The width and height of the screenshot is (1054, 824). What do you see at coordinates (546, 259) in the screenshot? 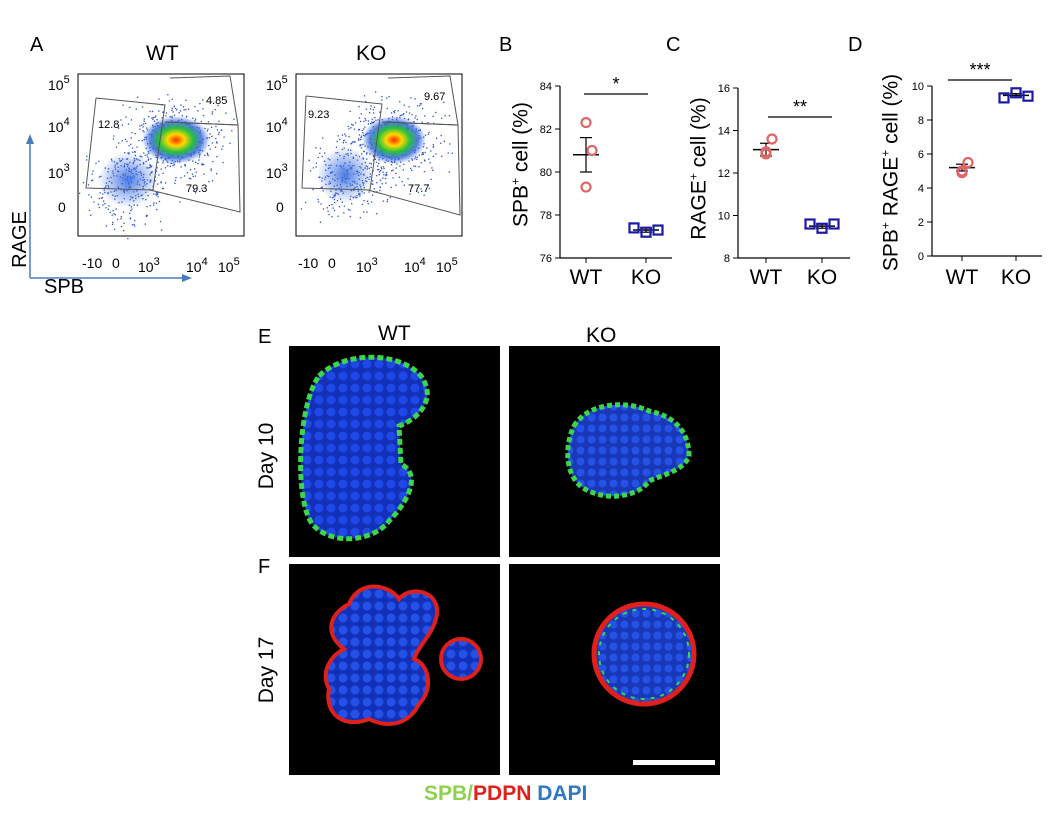
I see `y-tick-label: 76` at bounding box center [546, 259].